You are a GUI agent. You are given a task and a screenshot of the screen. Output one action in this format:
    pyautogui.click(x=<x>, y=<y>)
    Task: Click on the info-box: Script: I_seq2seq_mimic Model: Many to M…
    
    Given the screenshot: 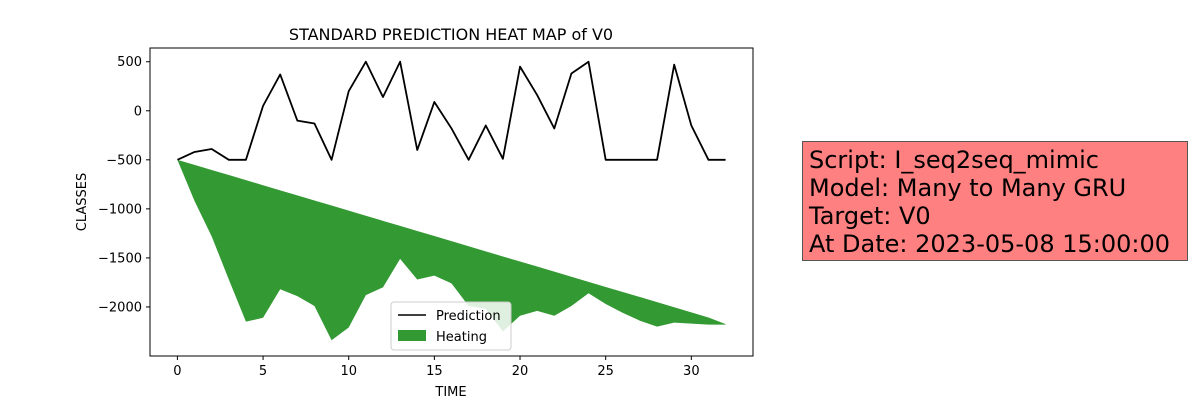 What is the action you would take?
    pyautogui.click(x=995, y=201)
    